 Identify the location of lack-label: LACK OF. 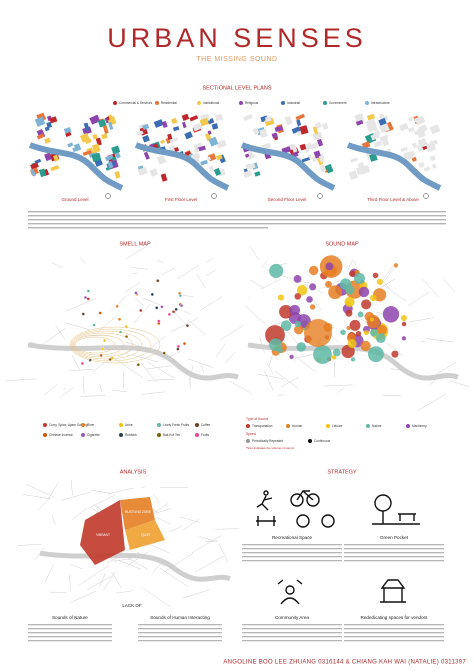
(132, 605).